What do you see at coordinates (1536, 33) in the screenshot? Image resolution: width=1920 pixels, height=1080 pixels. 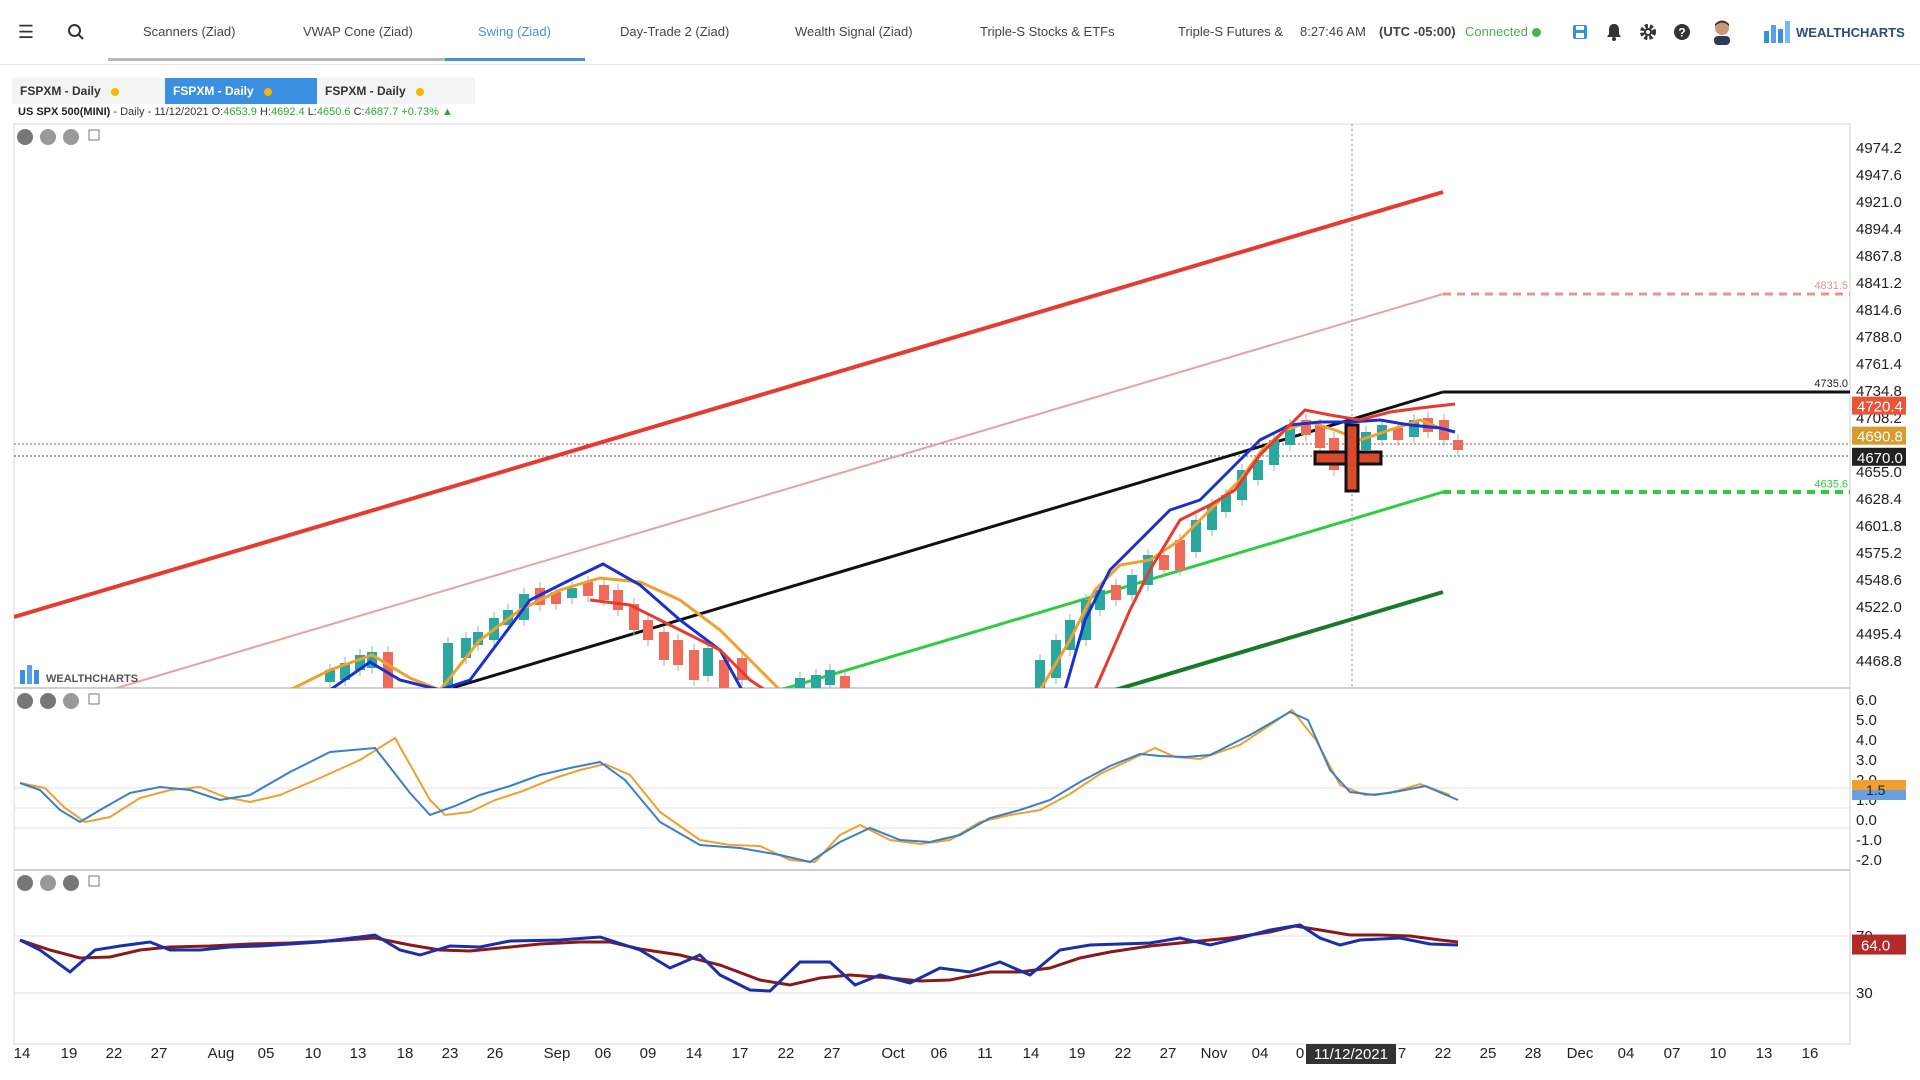 I see `connection-dot-icon` at bounding box center [1536, 33].